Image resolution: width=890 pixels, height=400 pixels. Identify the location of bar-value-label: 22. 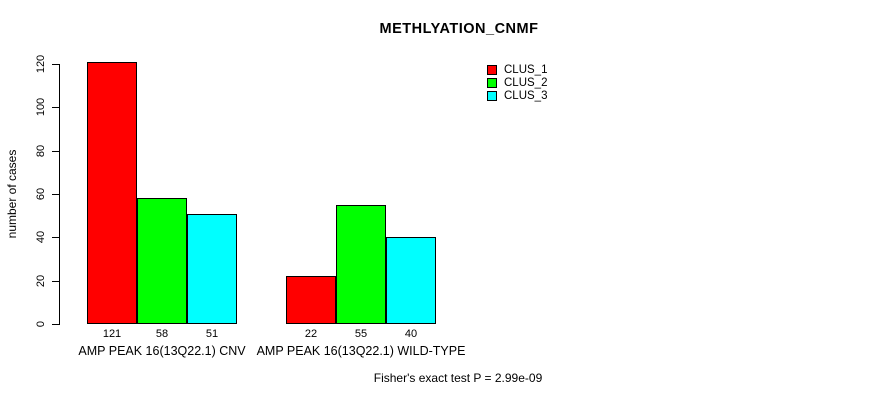
(311, 334).